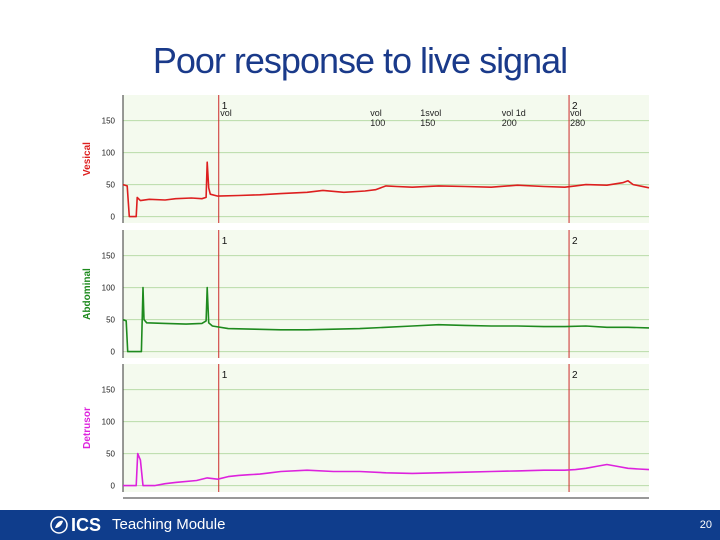 This screenshot has width=720, height=540. What do you see at coordinates (705, 525) in the screenshot?
I see `page-number: 20` at bounding box center [705, 525].